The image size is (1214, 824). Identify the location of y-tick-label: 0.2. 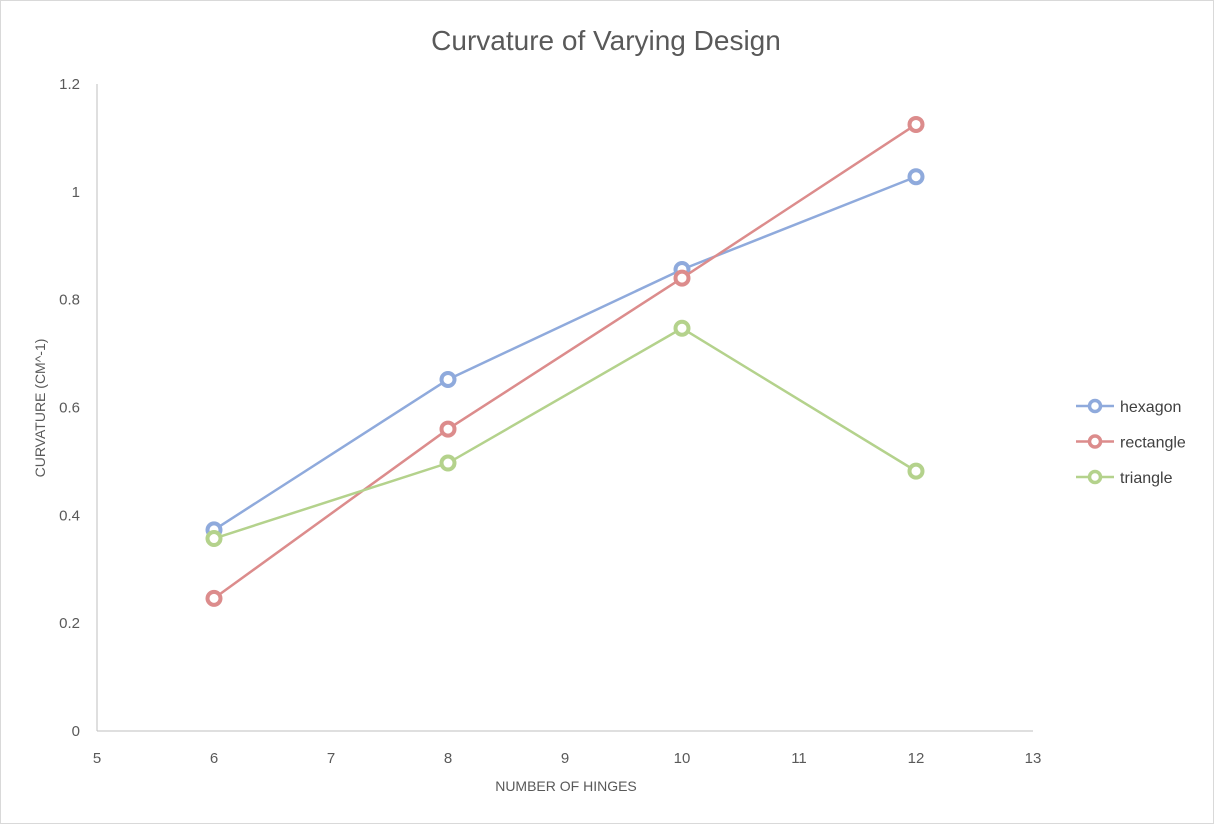
(69, 623).